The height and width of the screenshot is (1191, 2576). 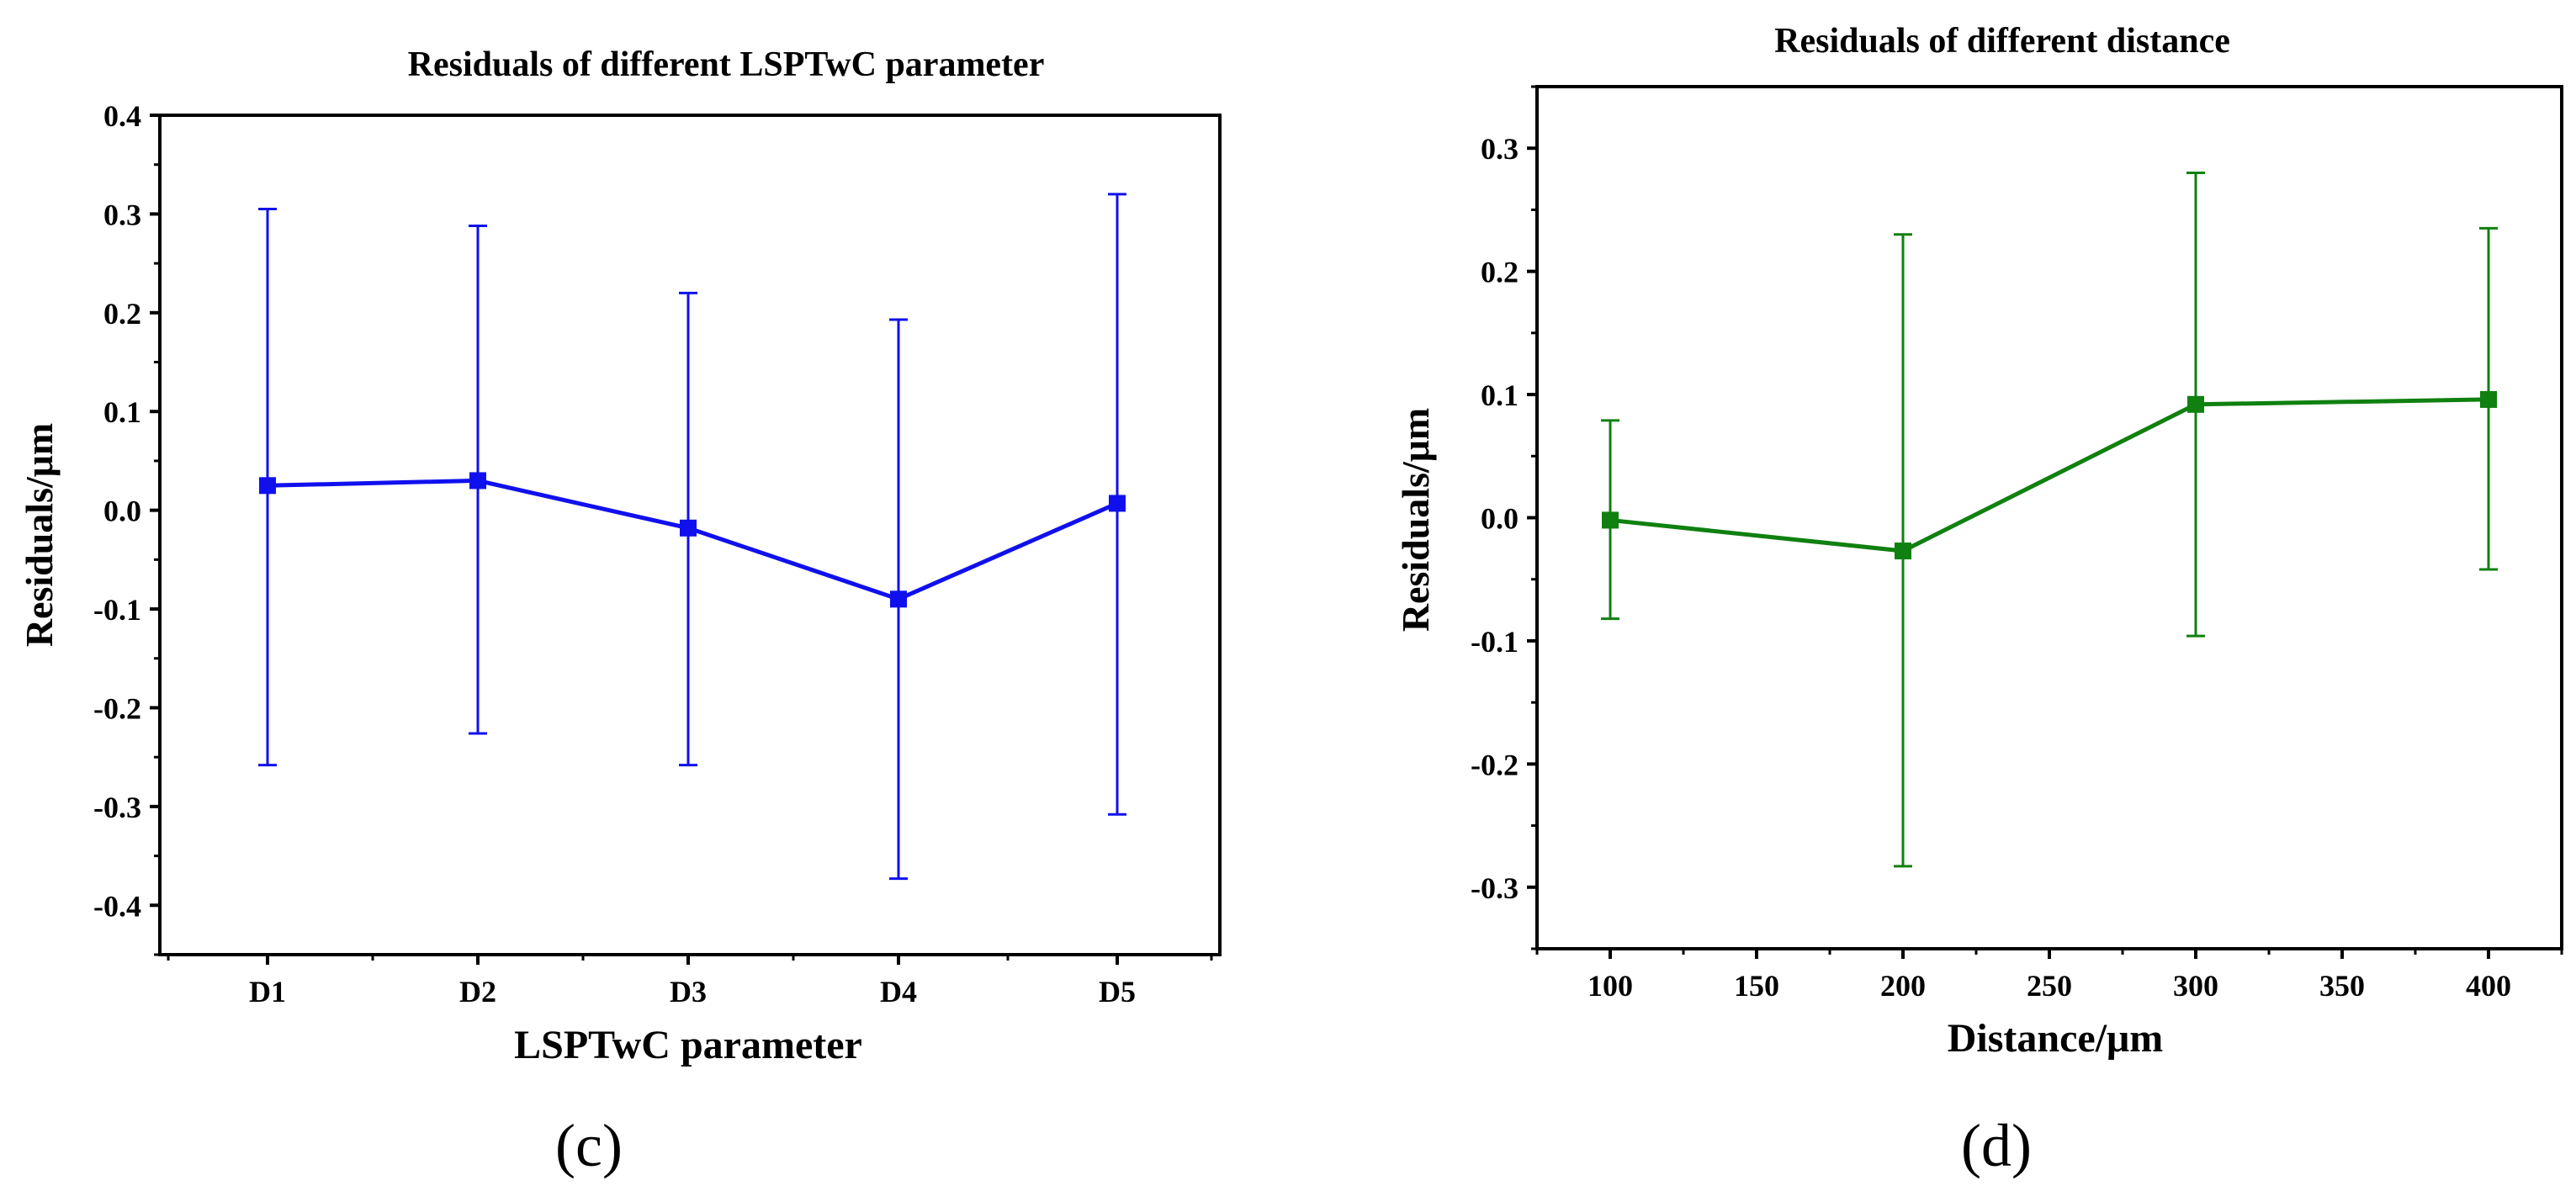 I want to click on chart-c-x-axis: D1 D2 D3 D4 D5, so click(x=690, y=981).